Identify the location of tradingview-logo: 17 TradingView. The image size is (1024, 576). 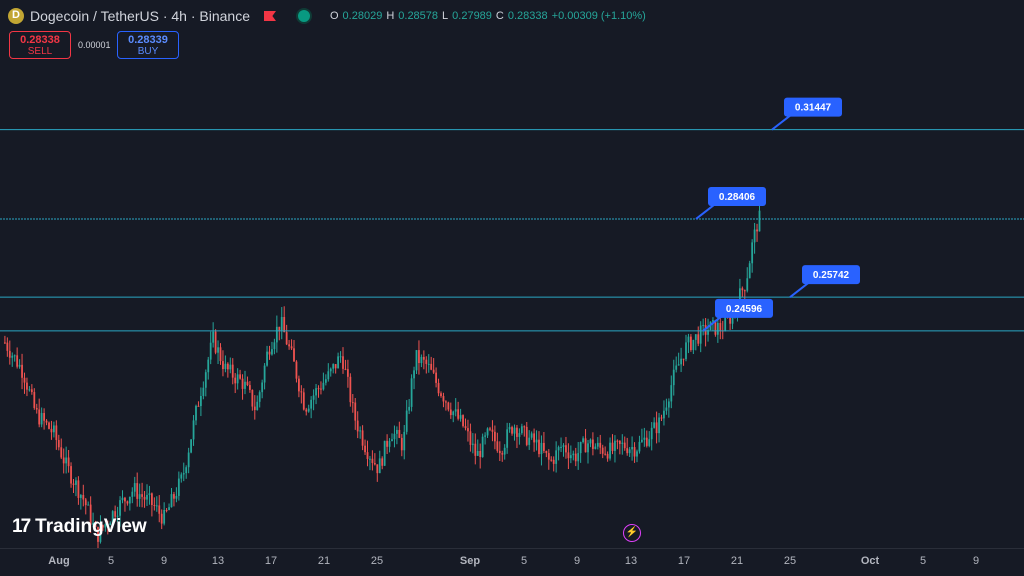
(79, 527).